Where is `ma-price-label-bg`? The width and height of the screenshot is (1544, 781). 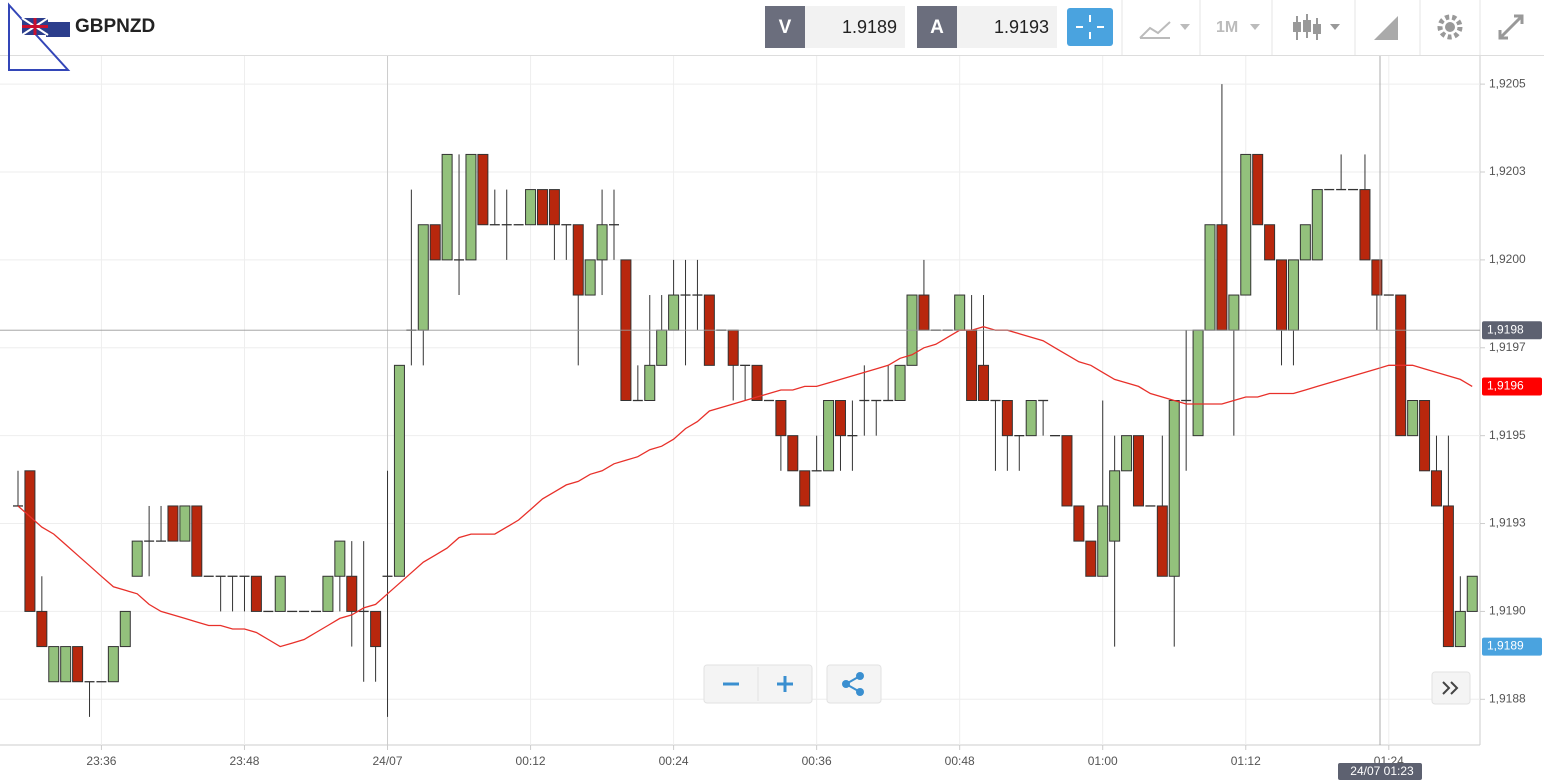 ma-price-label-bg is located at coordinates (1512, 386).